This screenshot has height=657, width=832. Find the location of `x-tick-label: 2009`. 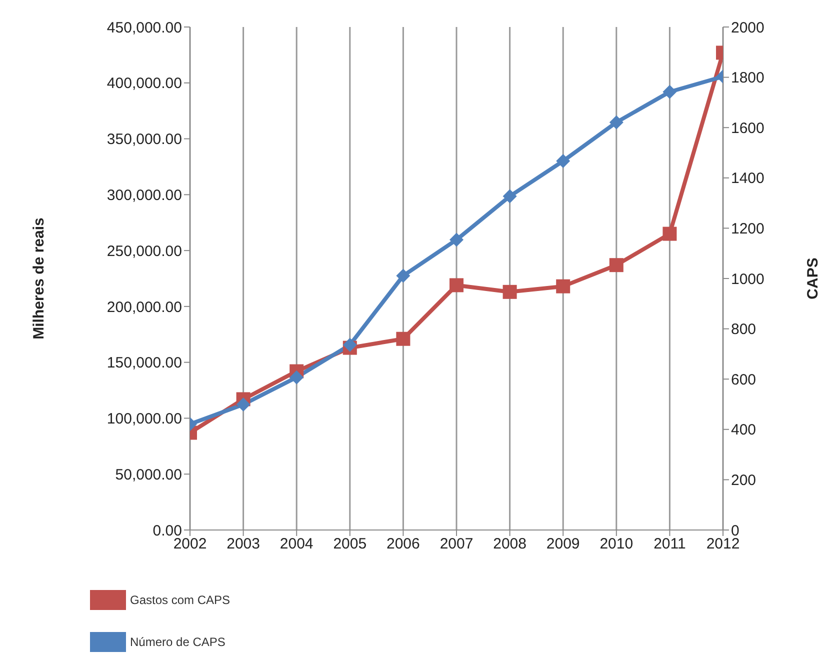

x-tick-label: 2009 is located at coordinates (563, 544).